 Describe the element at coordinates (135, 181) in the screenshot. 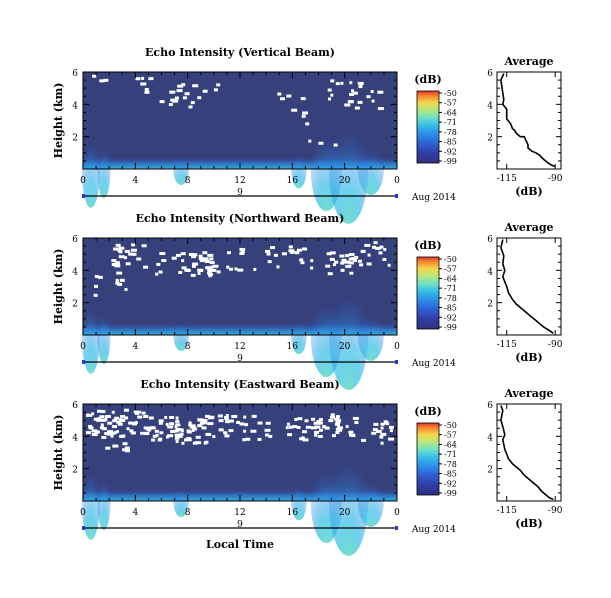

I see `x-tick-label: 4` at that location.